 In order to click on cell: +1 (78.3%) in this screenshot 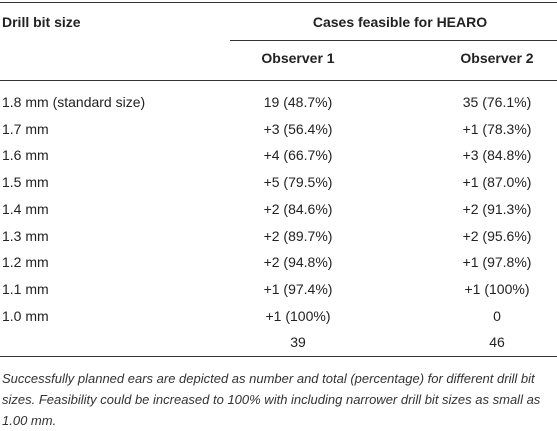, I will do `click(497, 128)`.